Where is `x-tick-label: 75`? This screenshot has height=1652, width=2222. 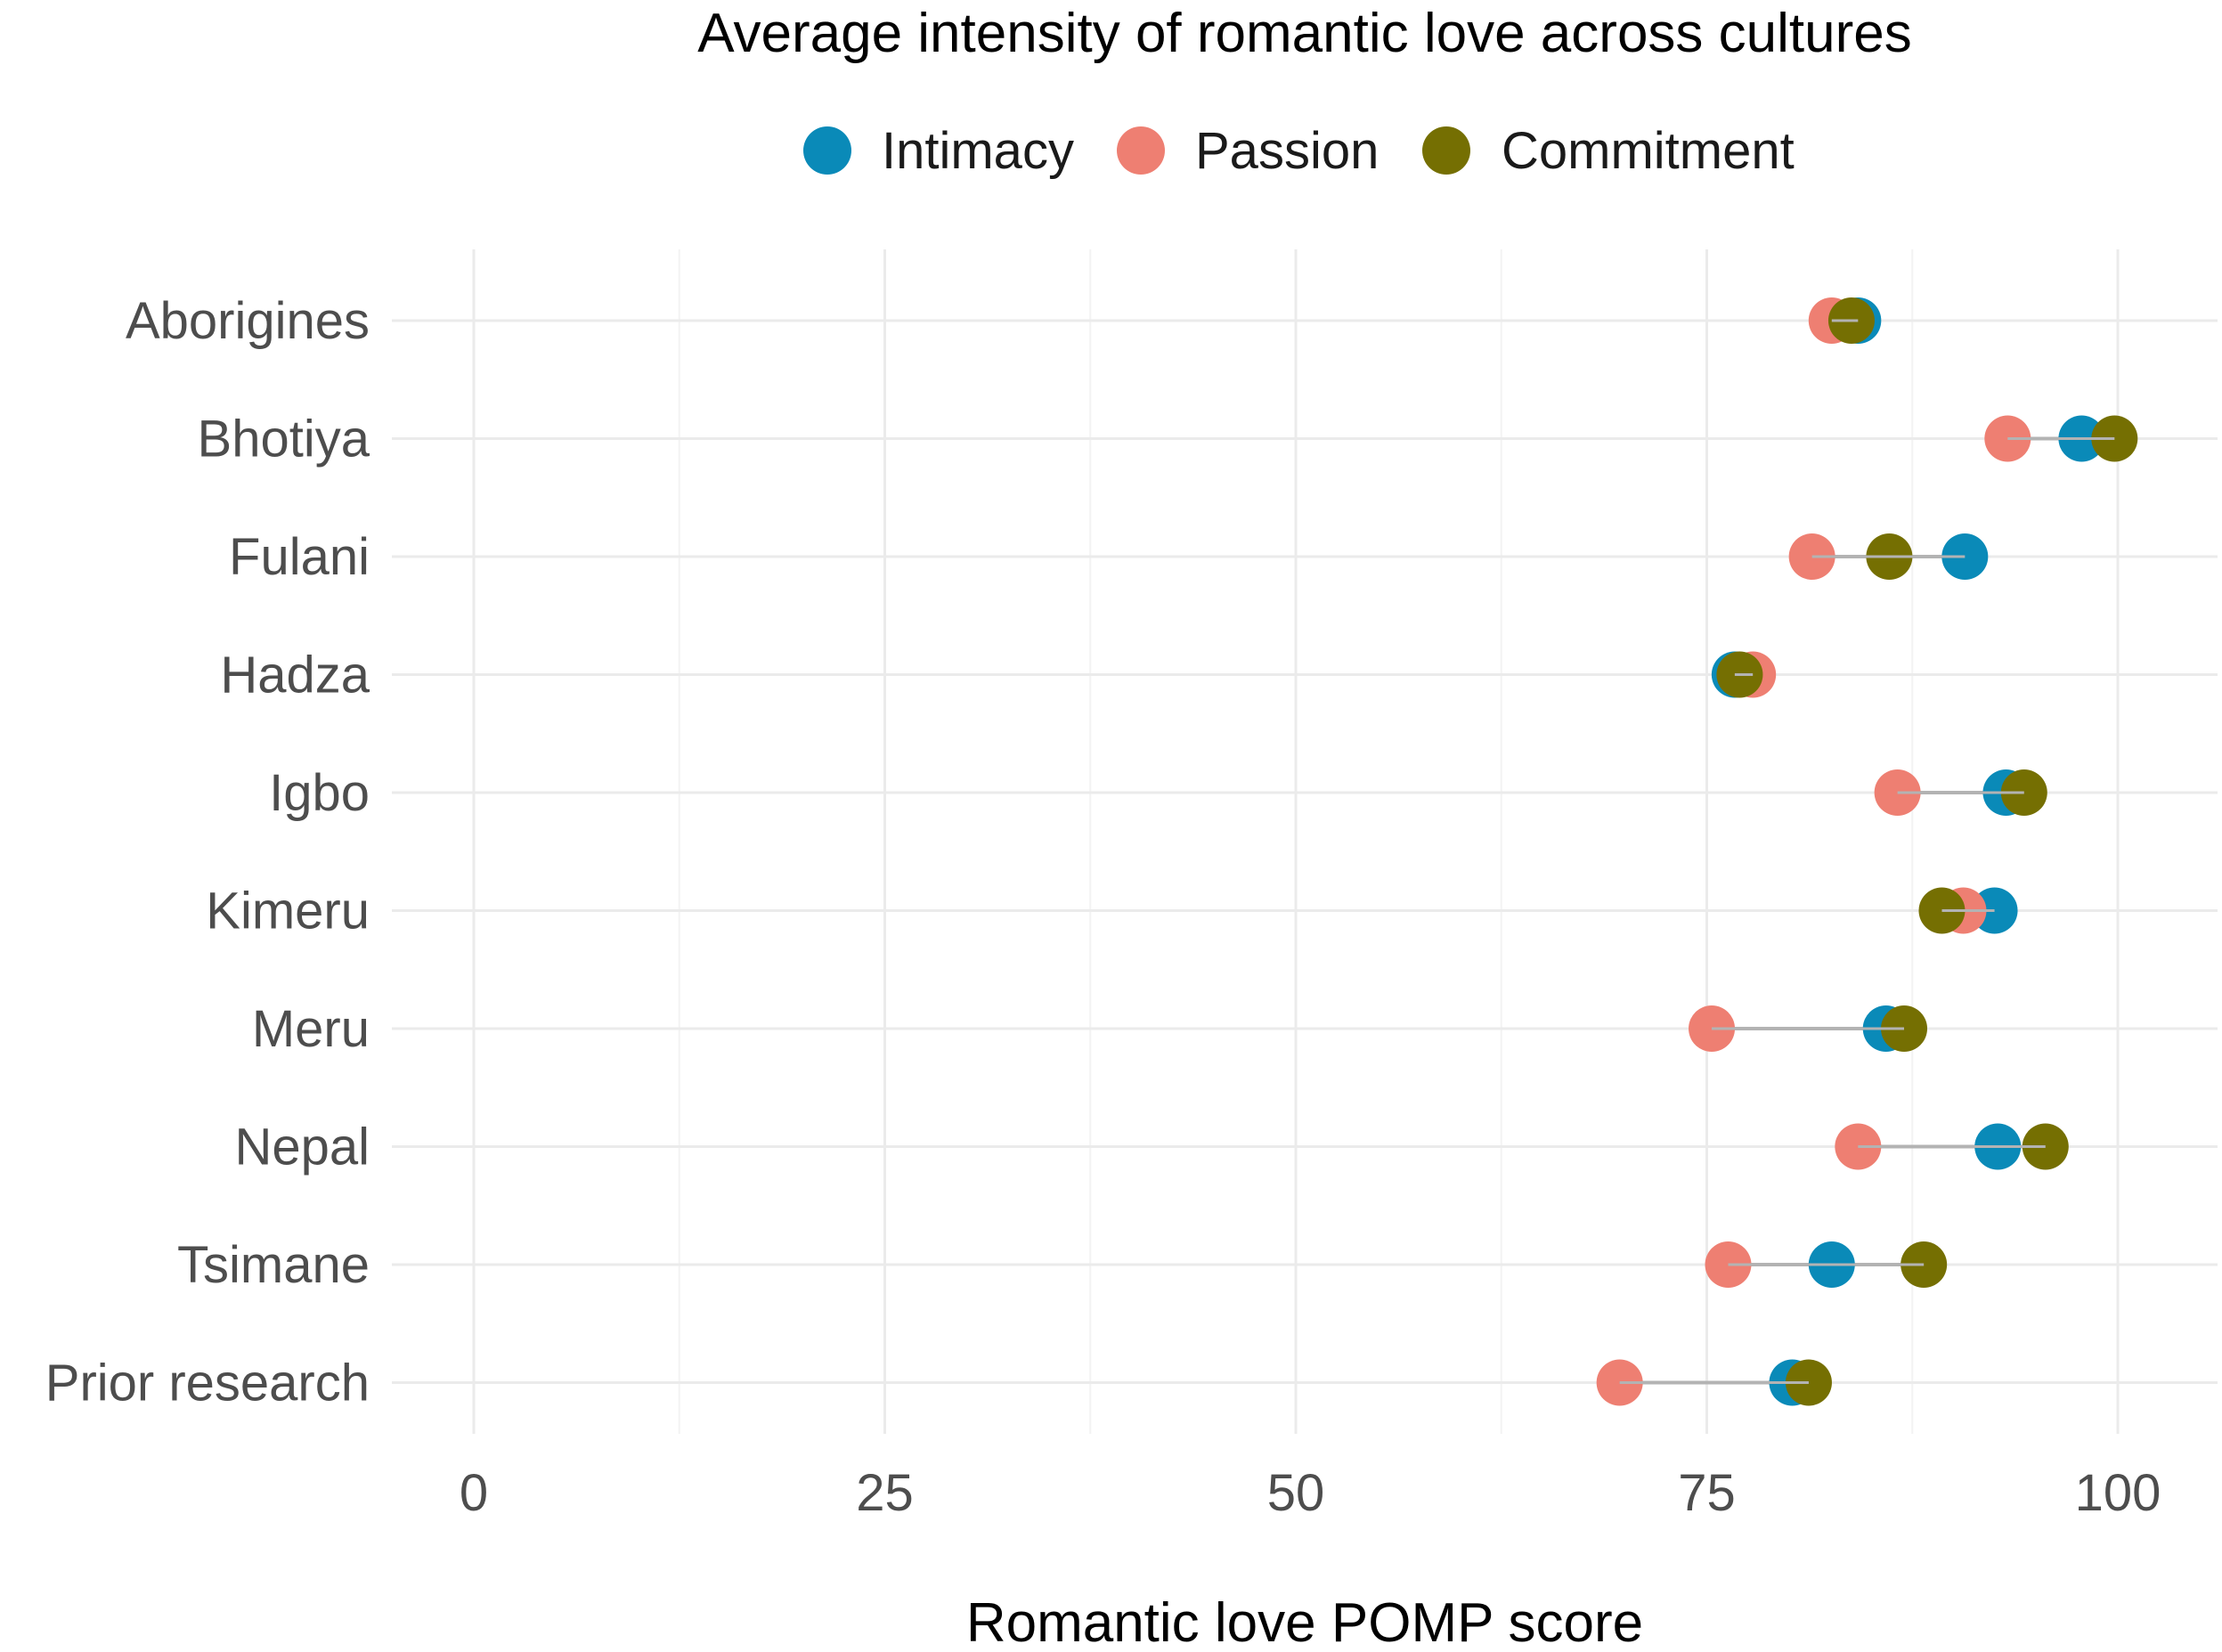
x-tick-label: 75 is located at coordinates (1707, 1493).